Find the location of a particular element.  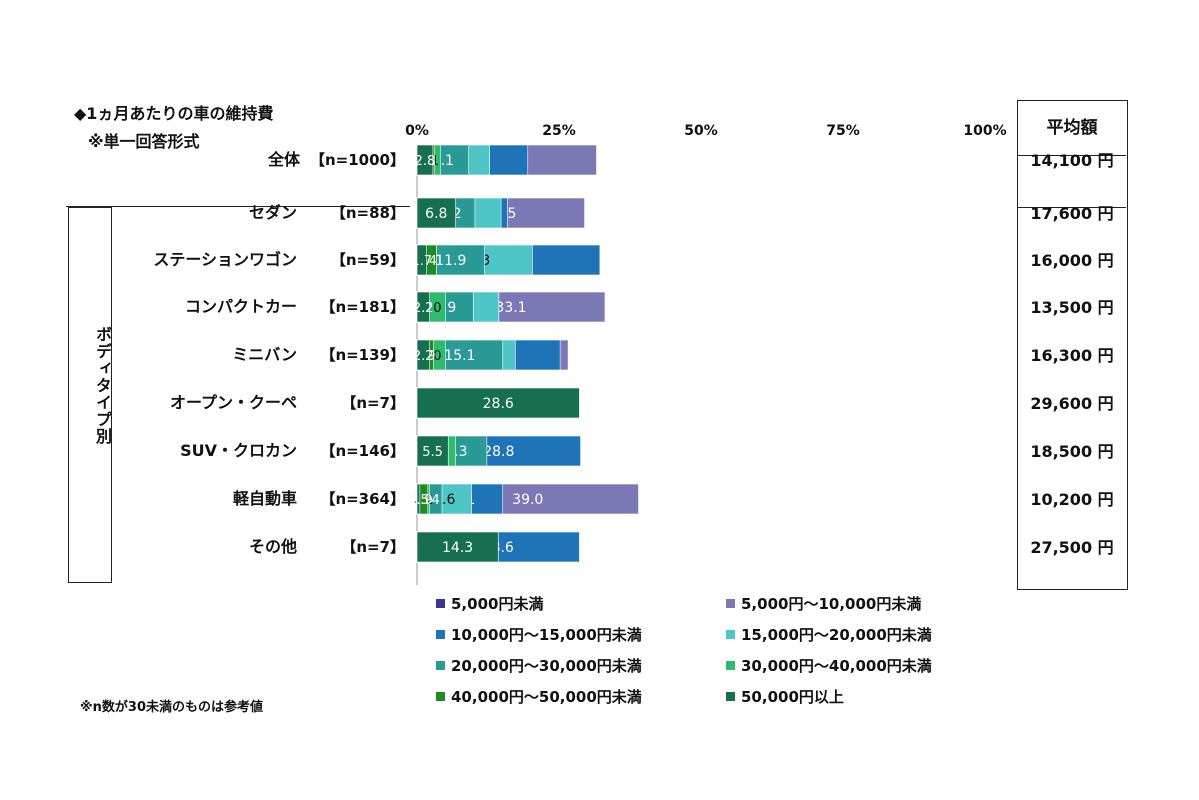

bar-value-label: 39.0 is located at coordinates (527, 500).